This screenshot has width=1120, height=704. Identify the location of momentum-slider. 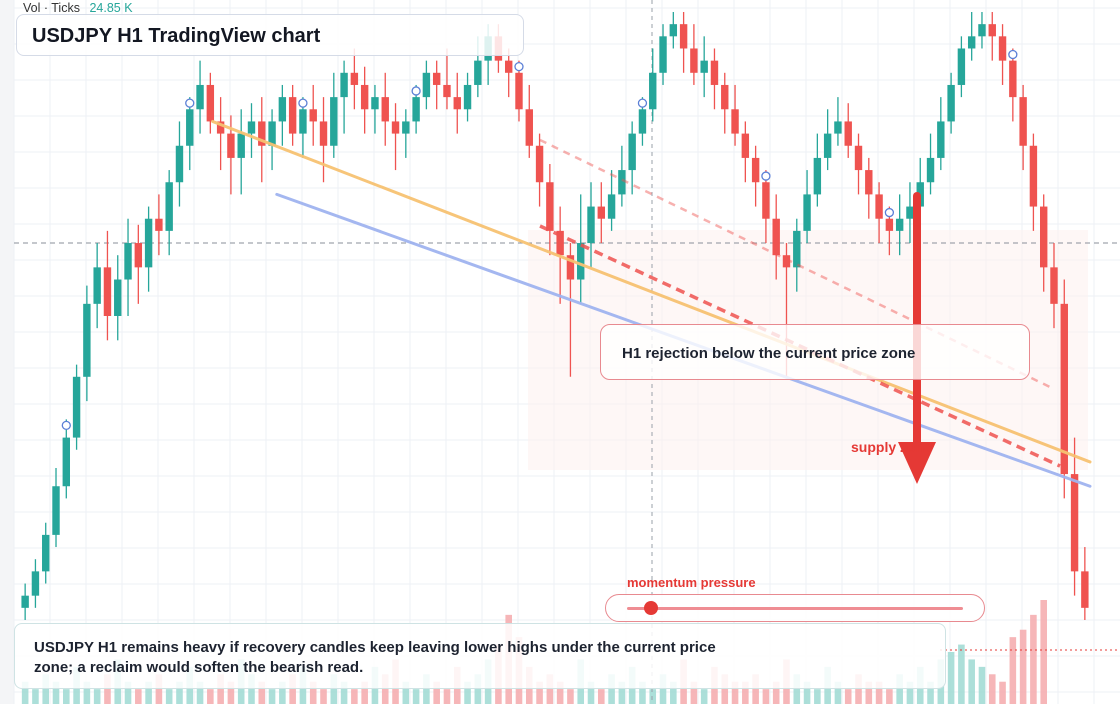
(795, 608).